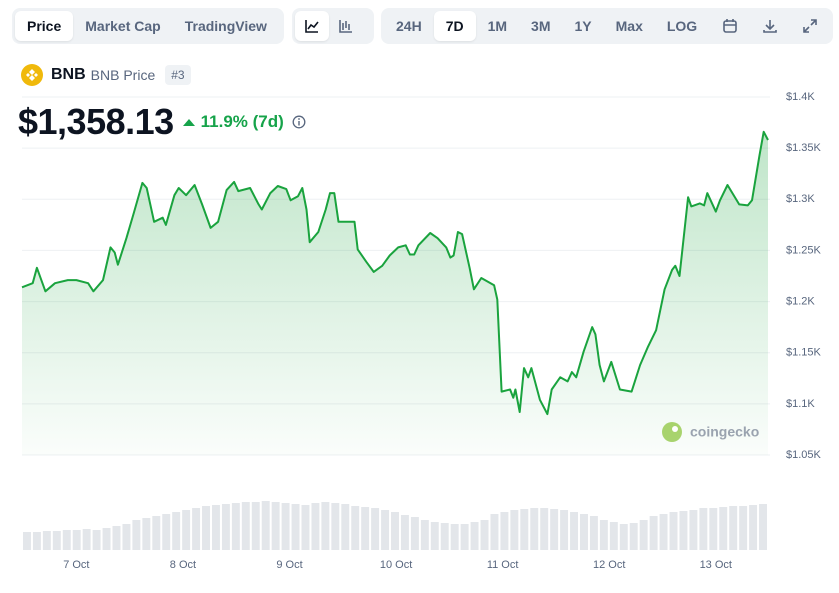 The height and width of the screenshot is (593, 839). I want to click on line-chart-button, so click(312, 26).